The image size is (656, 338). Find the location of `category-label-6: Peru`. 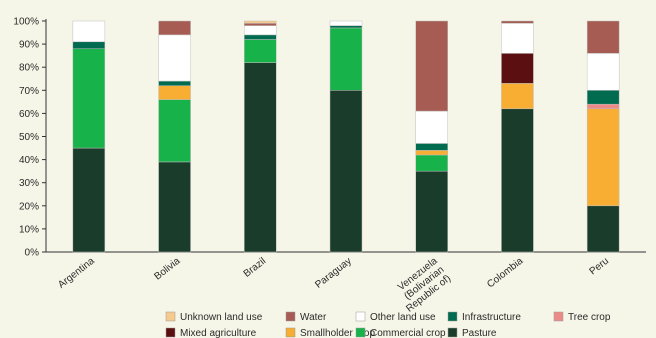

category-label-6: Peru is located at coordinates (599, 267).